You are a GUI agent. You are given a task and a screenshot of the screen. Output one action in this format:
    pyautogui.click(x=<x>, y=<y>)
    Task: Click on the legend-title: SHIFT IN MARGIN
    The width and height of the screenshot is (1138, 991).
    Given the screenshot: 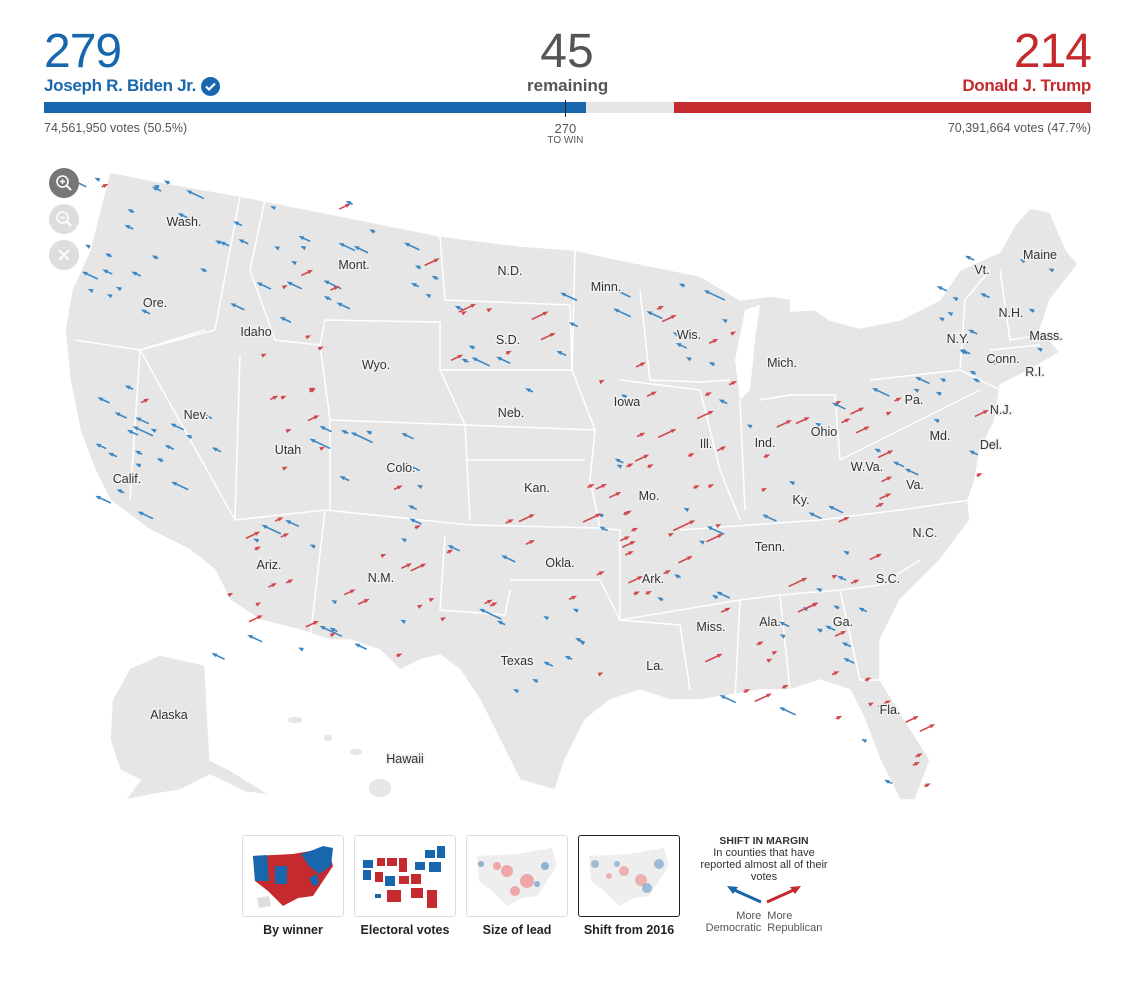 What is the action you would take?
    pyautogui.click(x=764, y=841)
    